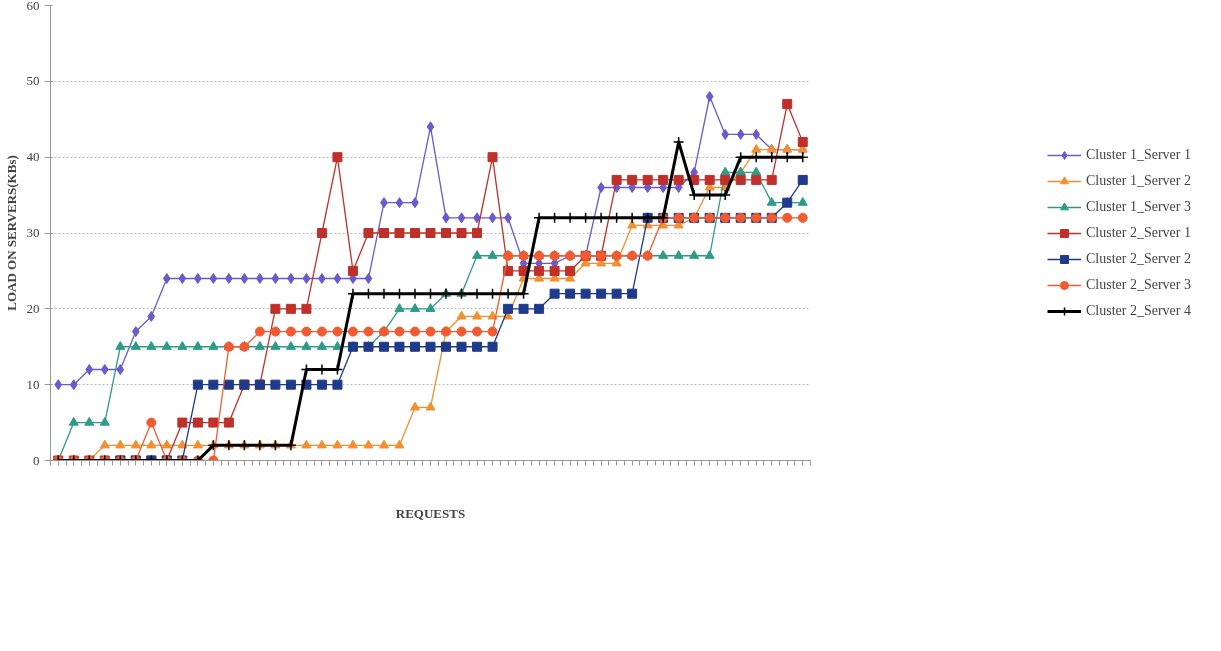 The height and width of the screenshot is (651, 1221). I want to click on legend-label: Cluster 1_Server 2, so click(1138, 180).